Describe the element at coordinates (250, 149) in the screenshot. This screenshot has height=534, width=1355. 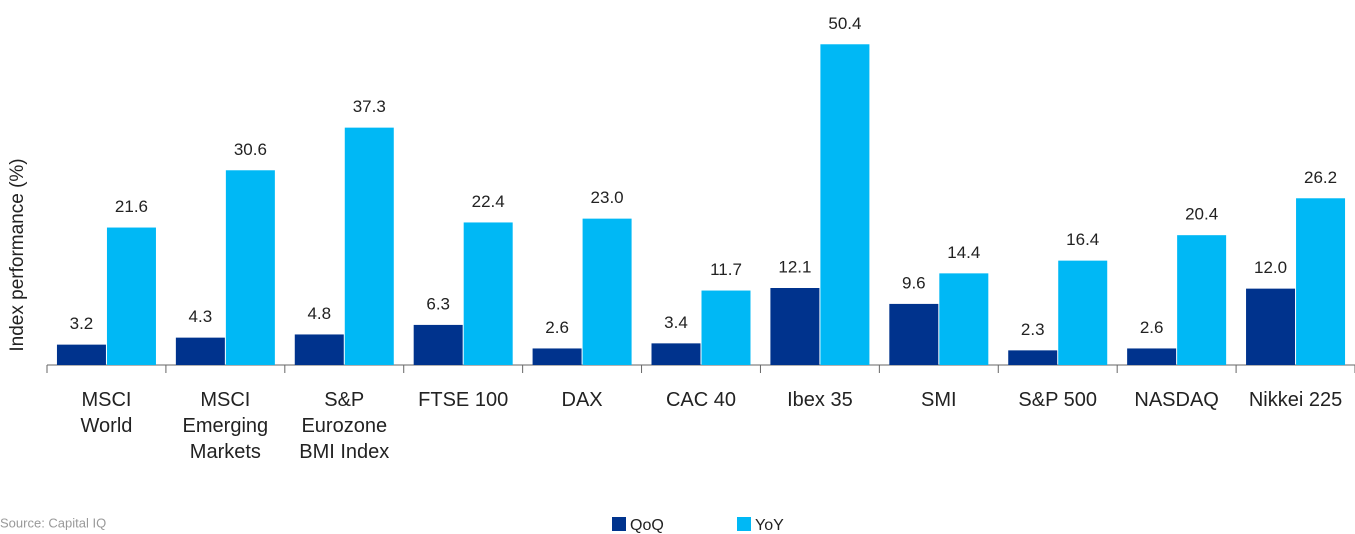
I see `value-label: 30.6` at that location.